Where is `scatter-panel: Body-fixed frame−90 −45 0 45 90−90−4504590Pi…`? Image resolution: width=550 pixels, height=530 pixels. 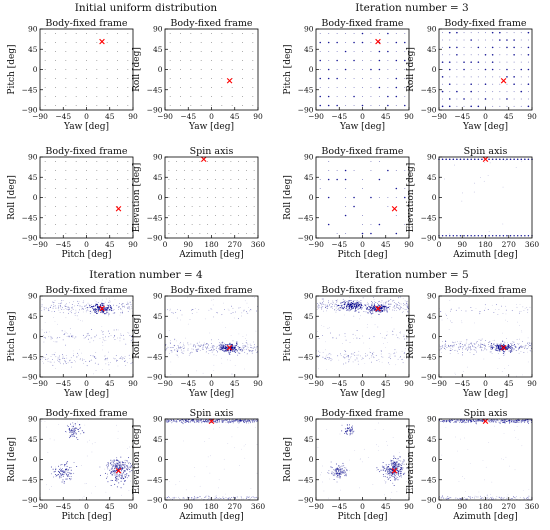 scatter-panel: Body-fixed frame−90 −45 0 45 90−90−4504590Pi… is located at coordinates (348, 203).